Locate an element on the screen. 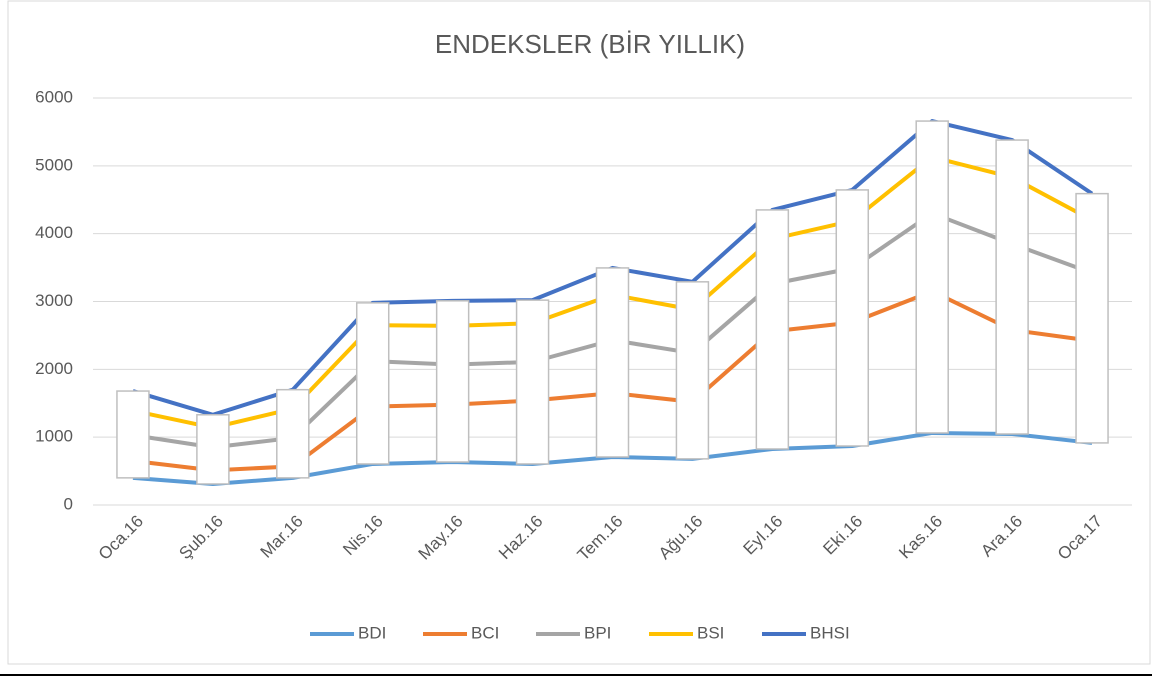  y-tick-label: 3000 is located at coordinates (54, 300).